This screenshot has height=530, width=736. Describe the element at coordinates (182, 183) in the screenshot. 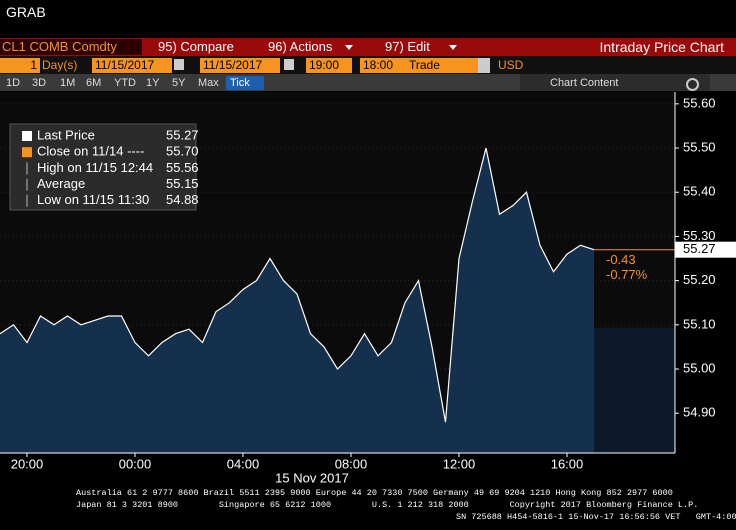

I see `legend-value: 55.15` at that location.